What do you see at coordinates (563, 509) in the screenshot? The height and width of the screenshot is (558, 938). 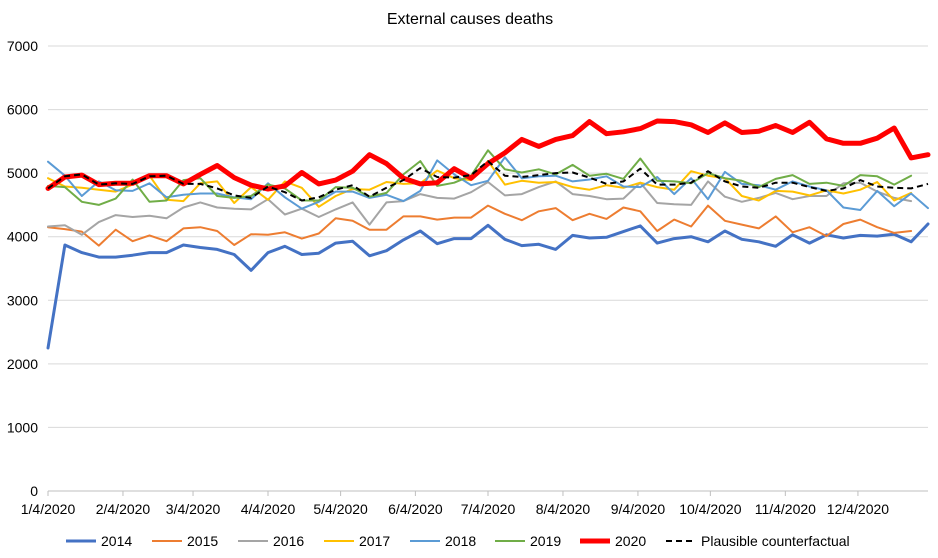 I see `x-tick-label: 8/4/2020` at bounding box center [563, 509].